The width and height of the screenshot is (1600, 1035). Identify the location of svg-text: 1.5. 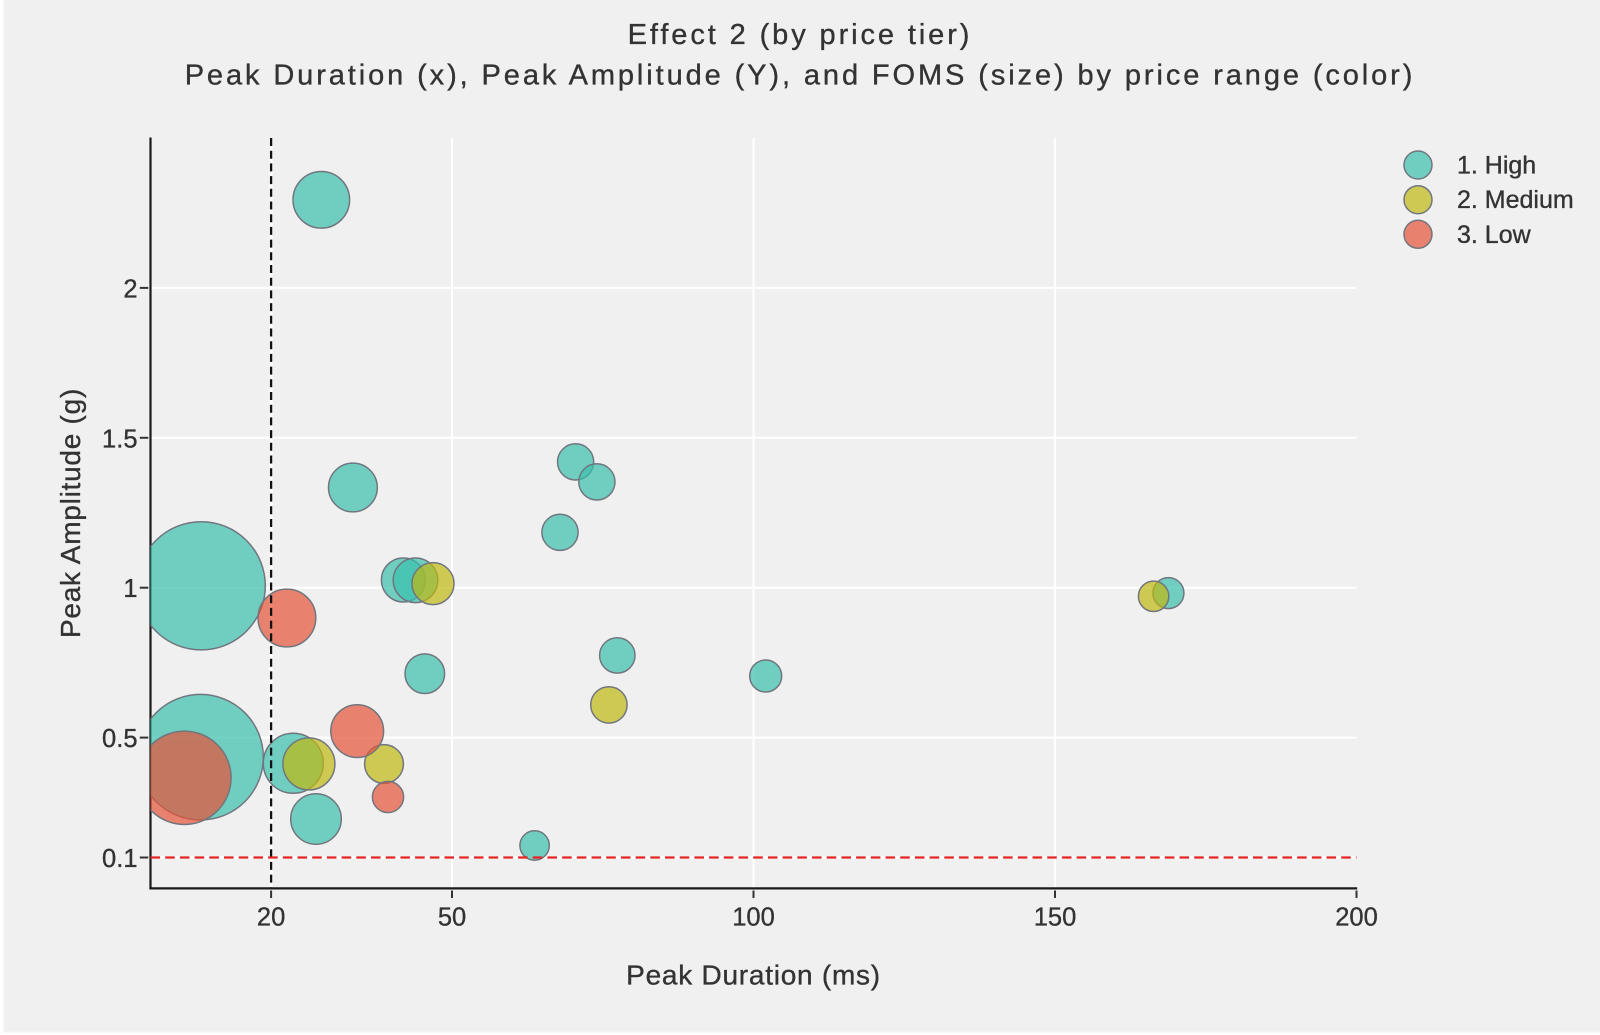
(119, 439).